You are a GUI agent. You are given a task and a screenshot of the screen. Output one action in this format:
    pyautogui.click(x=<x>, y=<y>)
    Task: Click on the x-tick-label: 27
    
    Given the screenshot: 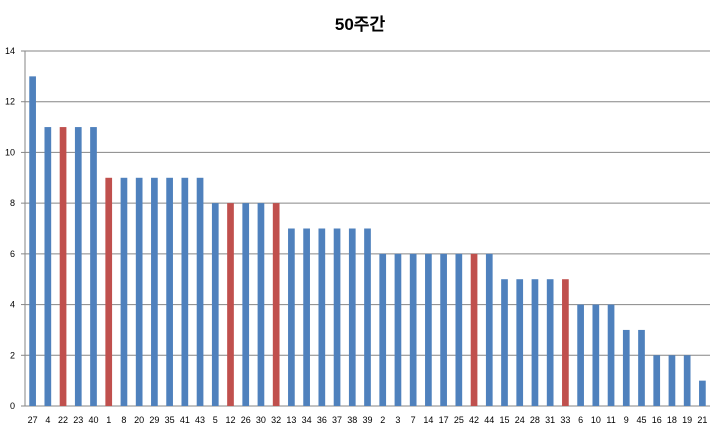 What is the action you would take?
    pyautogui.click(x=33, y=420)
    